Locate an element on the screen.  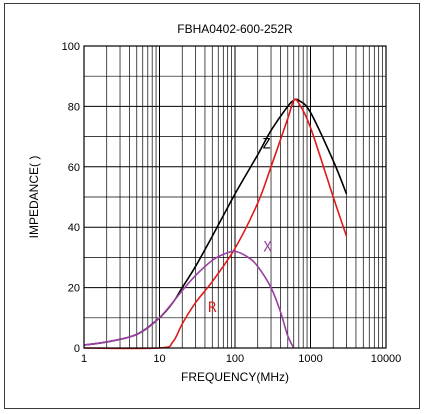
series-label-r: R is located at coordinates (212, 308).